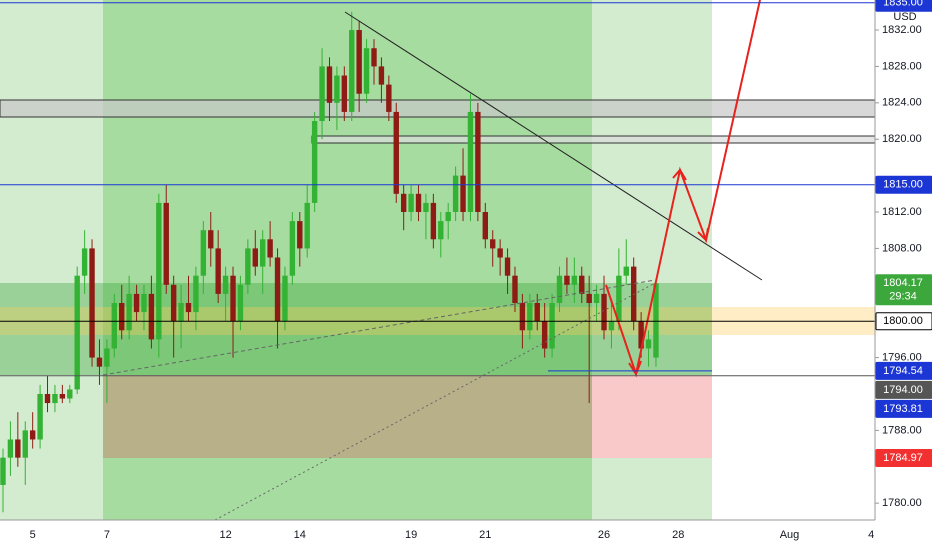 This screenshot has width=932, height=550. Describe the element at coordinates (652, 416) in the screenshot. I see `zone-risk` at that location.